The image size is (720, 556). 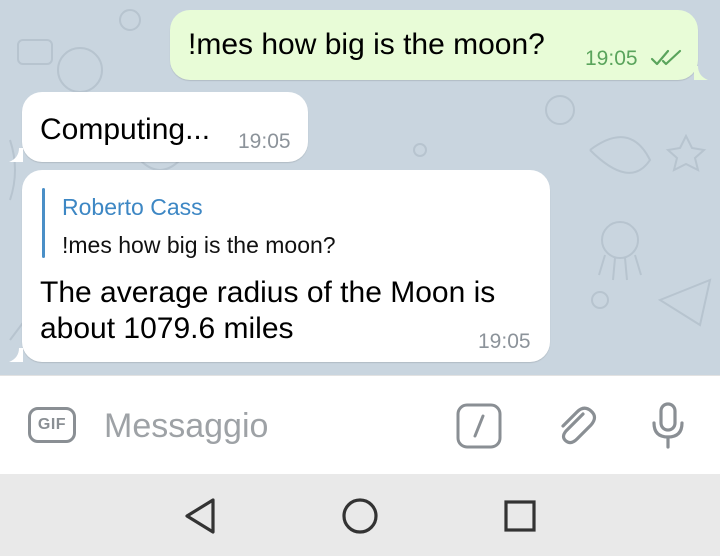 I want to click on reply-quote-bar, so click(x=43, y=223).